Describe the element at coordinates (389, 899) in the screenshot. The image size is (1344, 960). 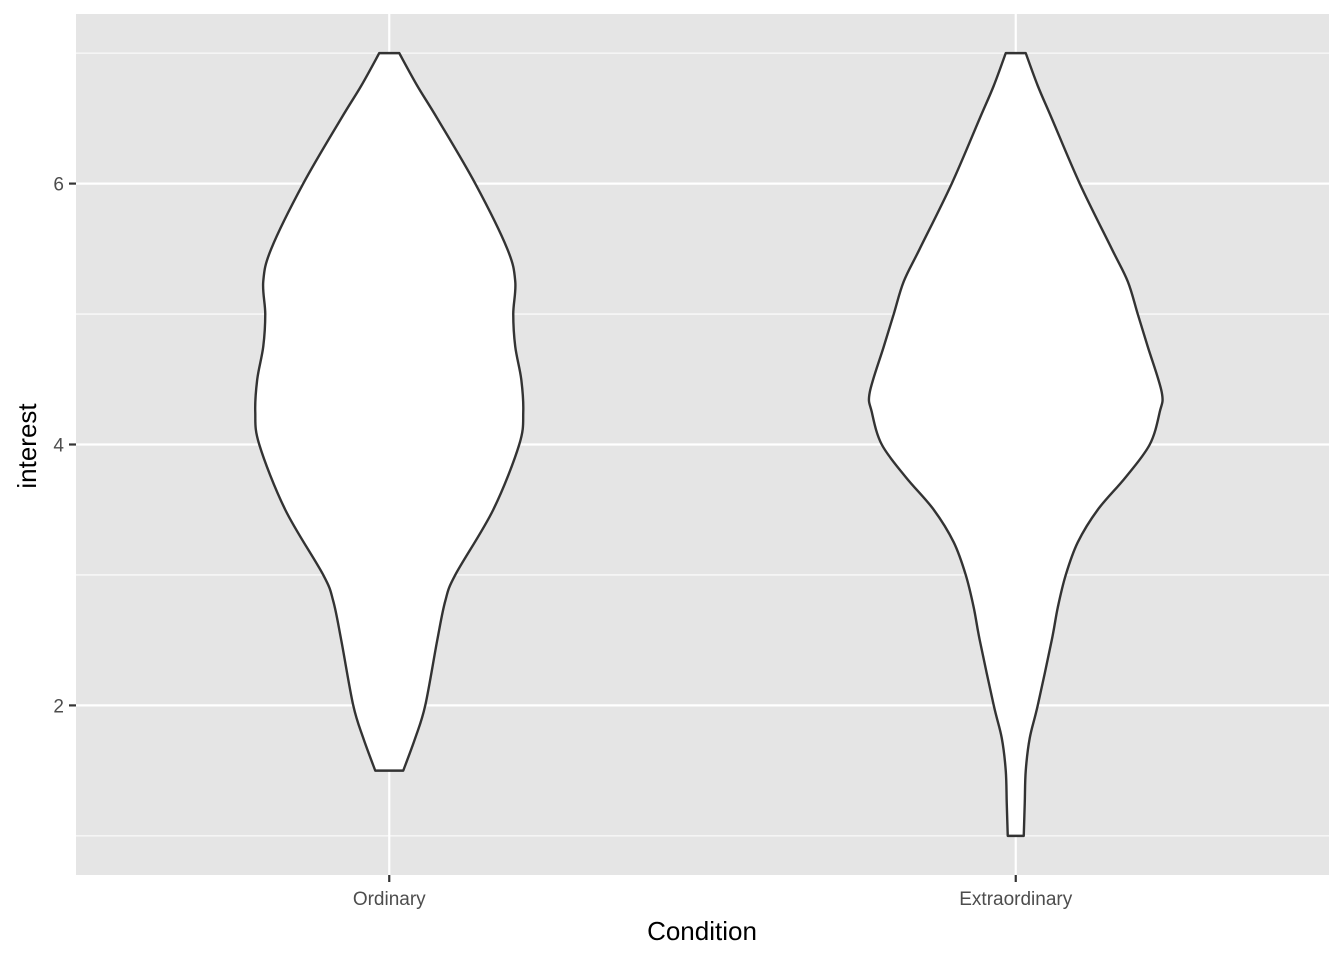
I see `x-tick-label: Ordinary` at that location.